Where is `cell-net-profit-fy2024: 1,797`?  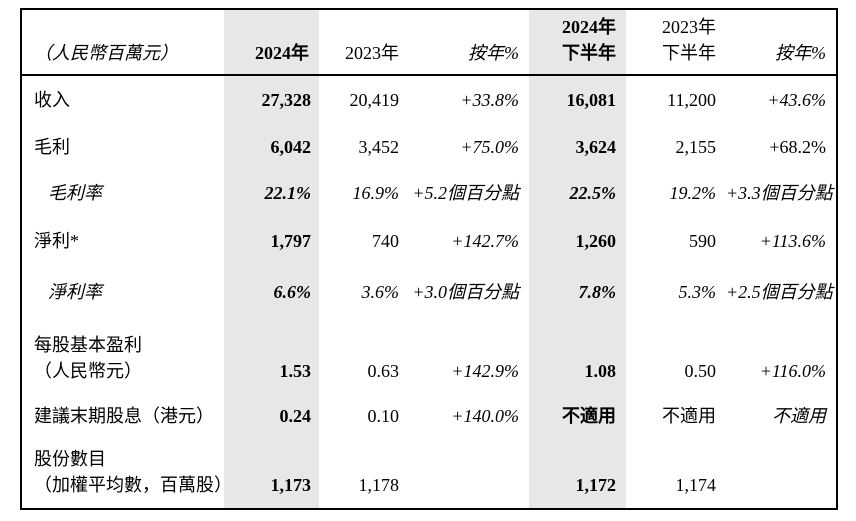
cell-net-profit-fy2024: 1,797 is located at coordinates (271, 241).